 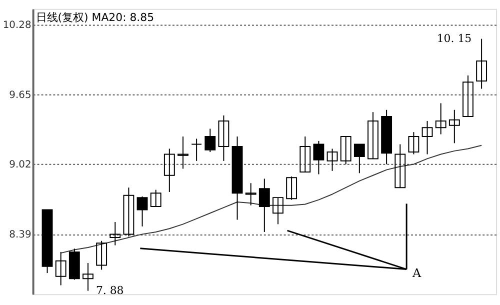 I want to click on annotation: 10. 15, so click(x=454, y=38).